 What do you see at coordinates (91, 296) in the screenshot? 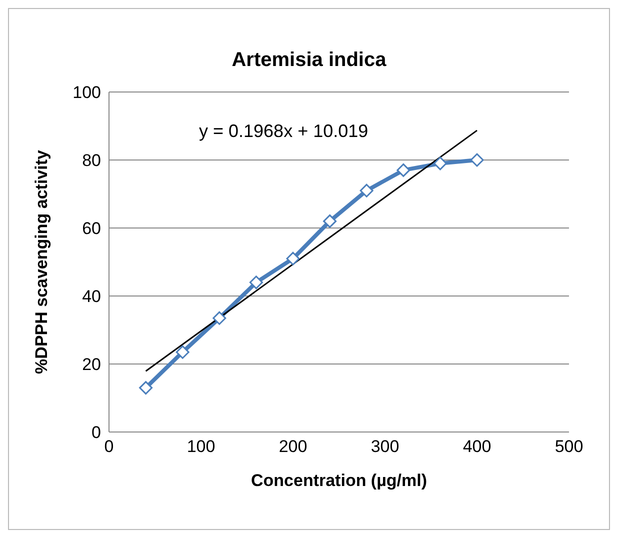
I see `y-tick-label: 40` at bounding box center [91, 296].